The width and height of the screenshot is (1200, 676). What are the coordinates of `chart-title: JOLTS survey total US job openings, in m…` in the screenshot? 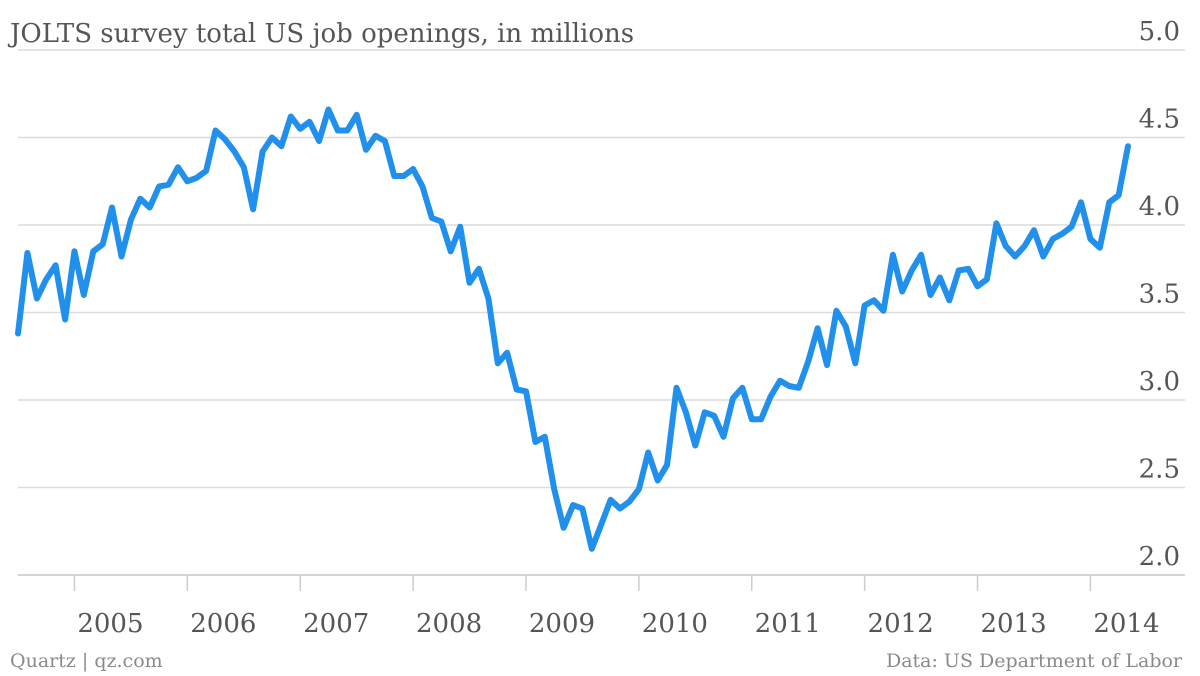 It's located at (320, 34).